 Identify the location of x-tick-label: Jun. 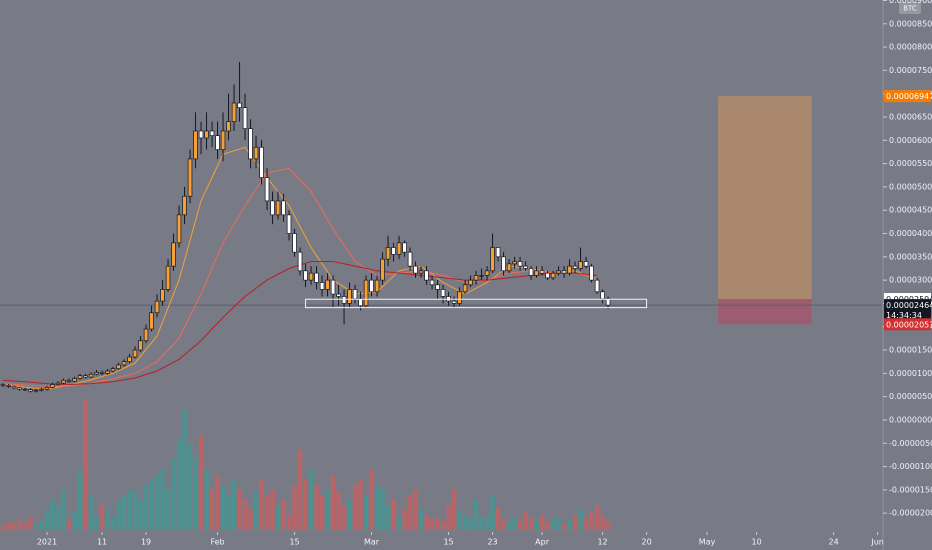
(877, 542).